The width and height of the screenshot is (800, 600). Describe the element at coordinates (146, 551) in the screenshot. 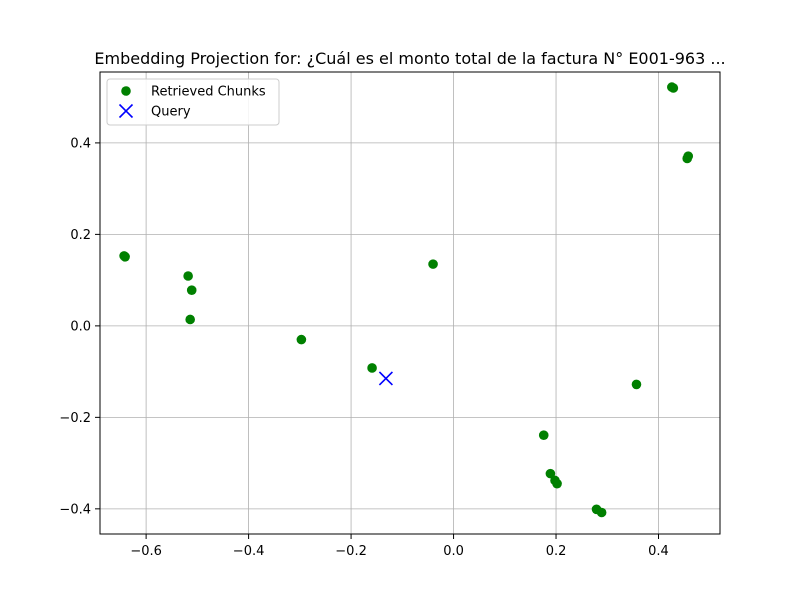

I see `x-tick-label: −0.6` at that location.